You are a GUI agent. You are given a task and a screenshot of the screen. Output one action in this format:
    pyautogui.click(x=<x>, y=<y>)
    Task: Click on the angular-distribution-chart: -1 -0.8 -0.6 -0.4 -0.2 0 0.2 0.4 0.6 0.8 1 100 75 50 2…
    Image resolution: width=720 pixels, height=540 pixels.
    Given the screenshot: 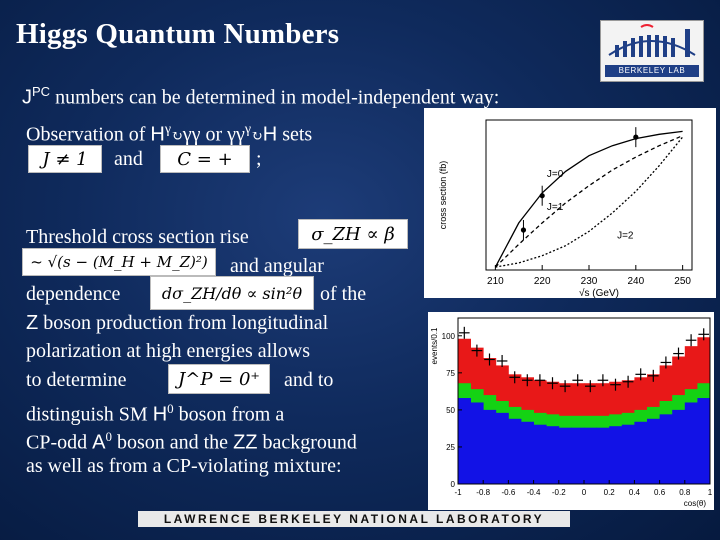 What is the action you would take?
    pyautogui.click(x=571, y=411)
    